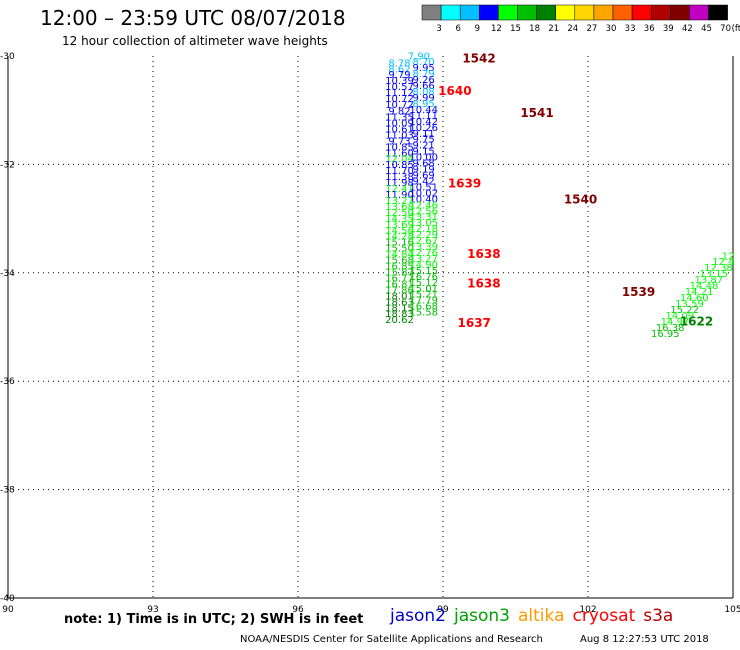 The image size is (740, 650). Describe the element at coordinates (728, 256) in the screenshot. I see `swh-point-label: 12` at that location.